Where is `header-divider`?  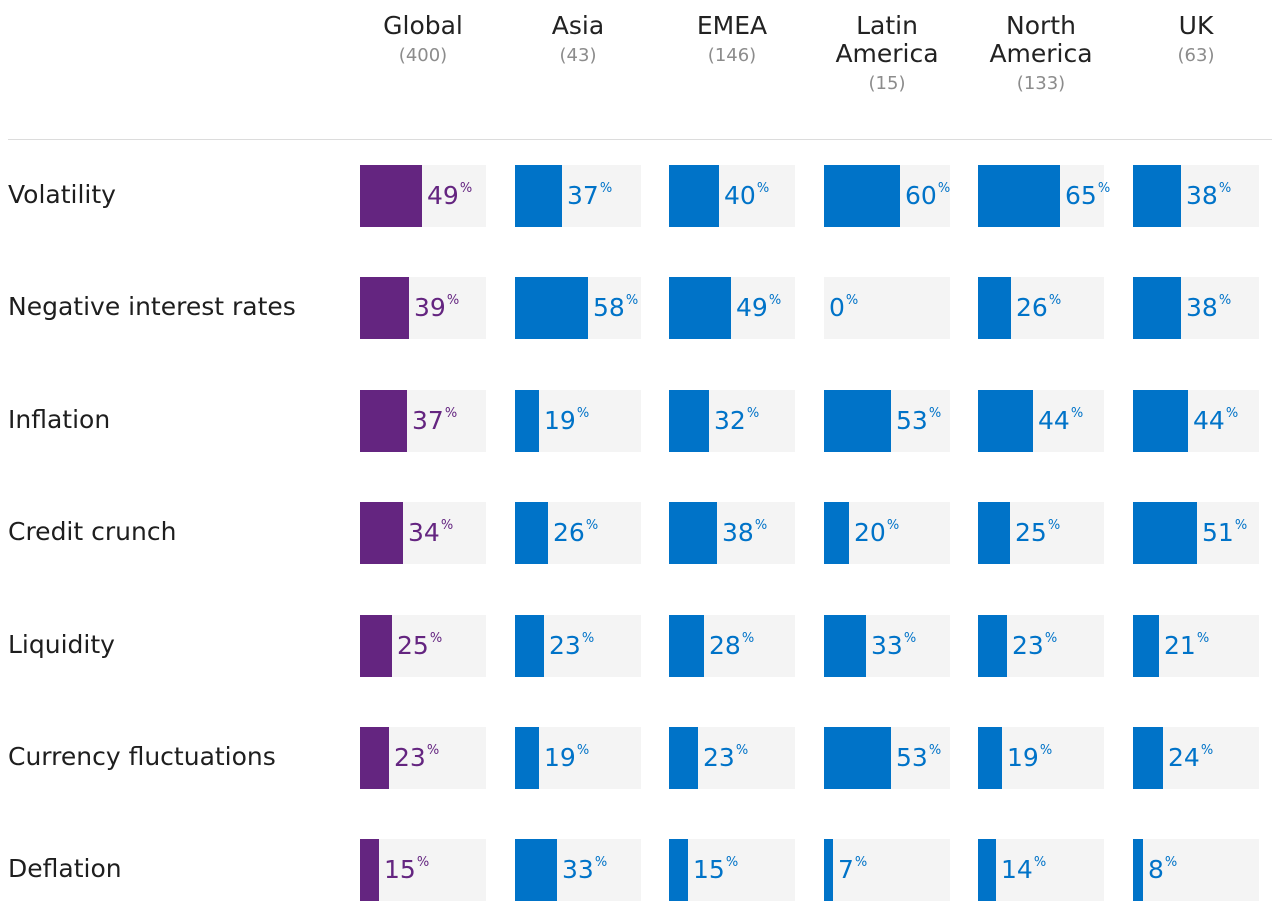 header-divider is located at coordinates (640, 139).